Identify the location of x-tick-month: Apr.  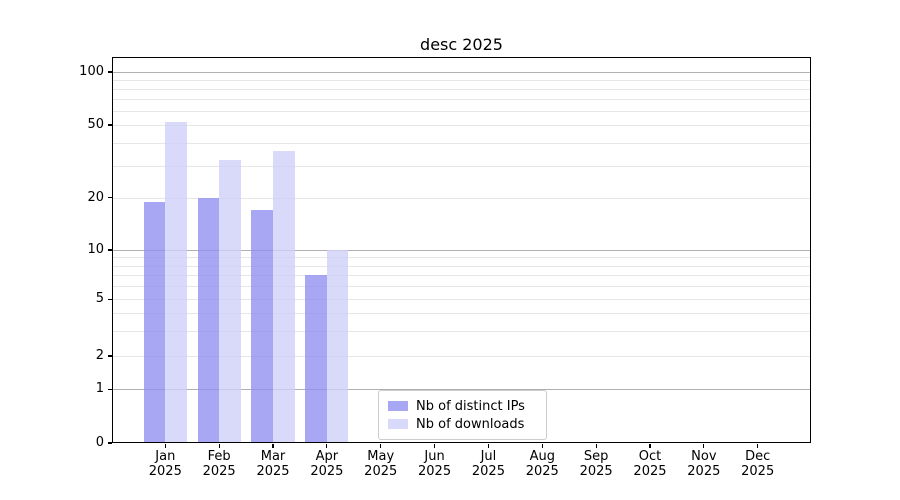
(327, 456).